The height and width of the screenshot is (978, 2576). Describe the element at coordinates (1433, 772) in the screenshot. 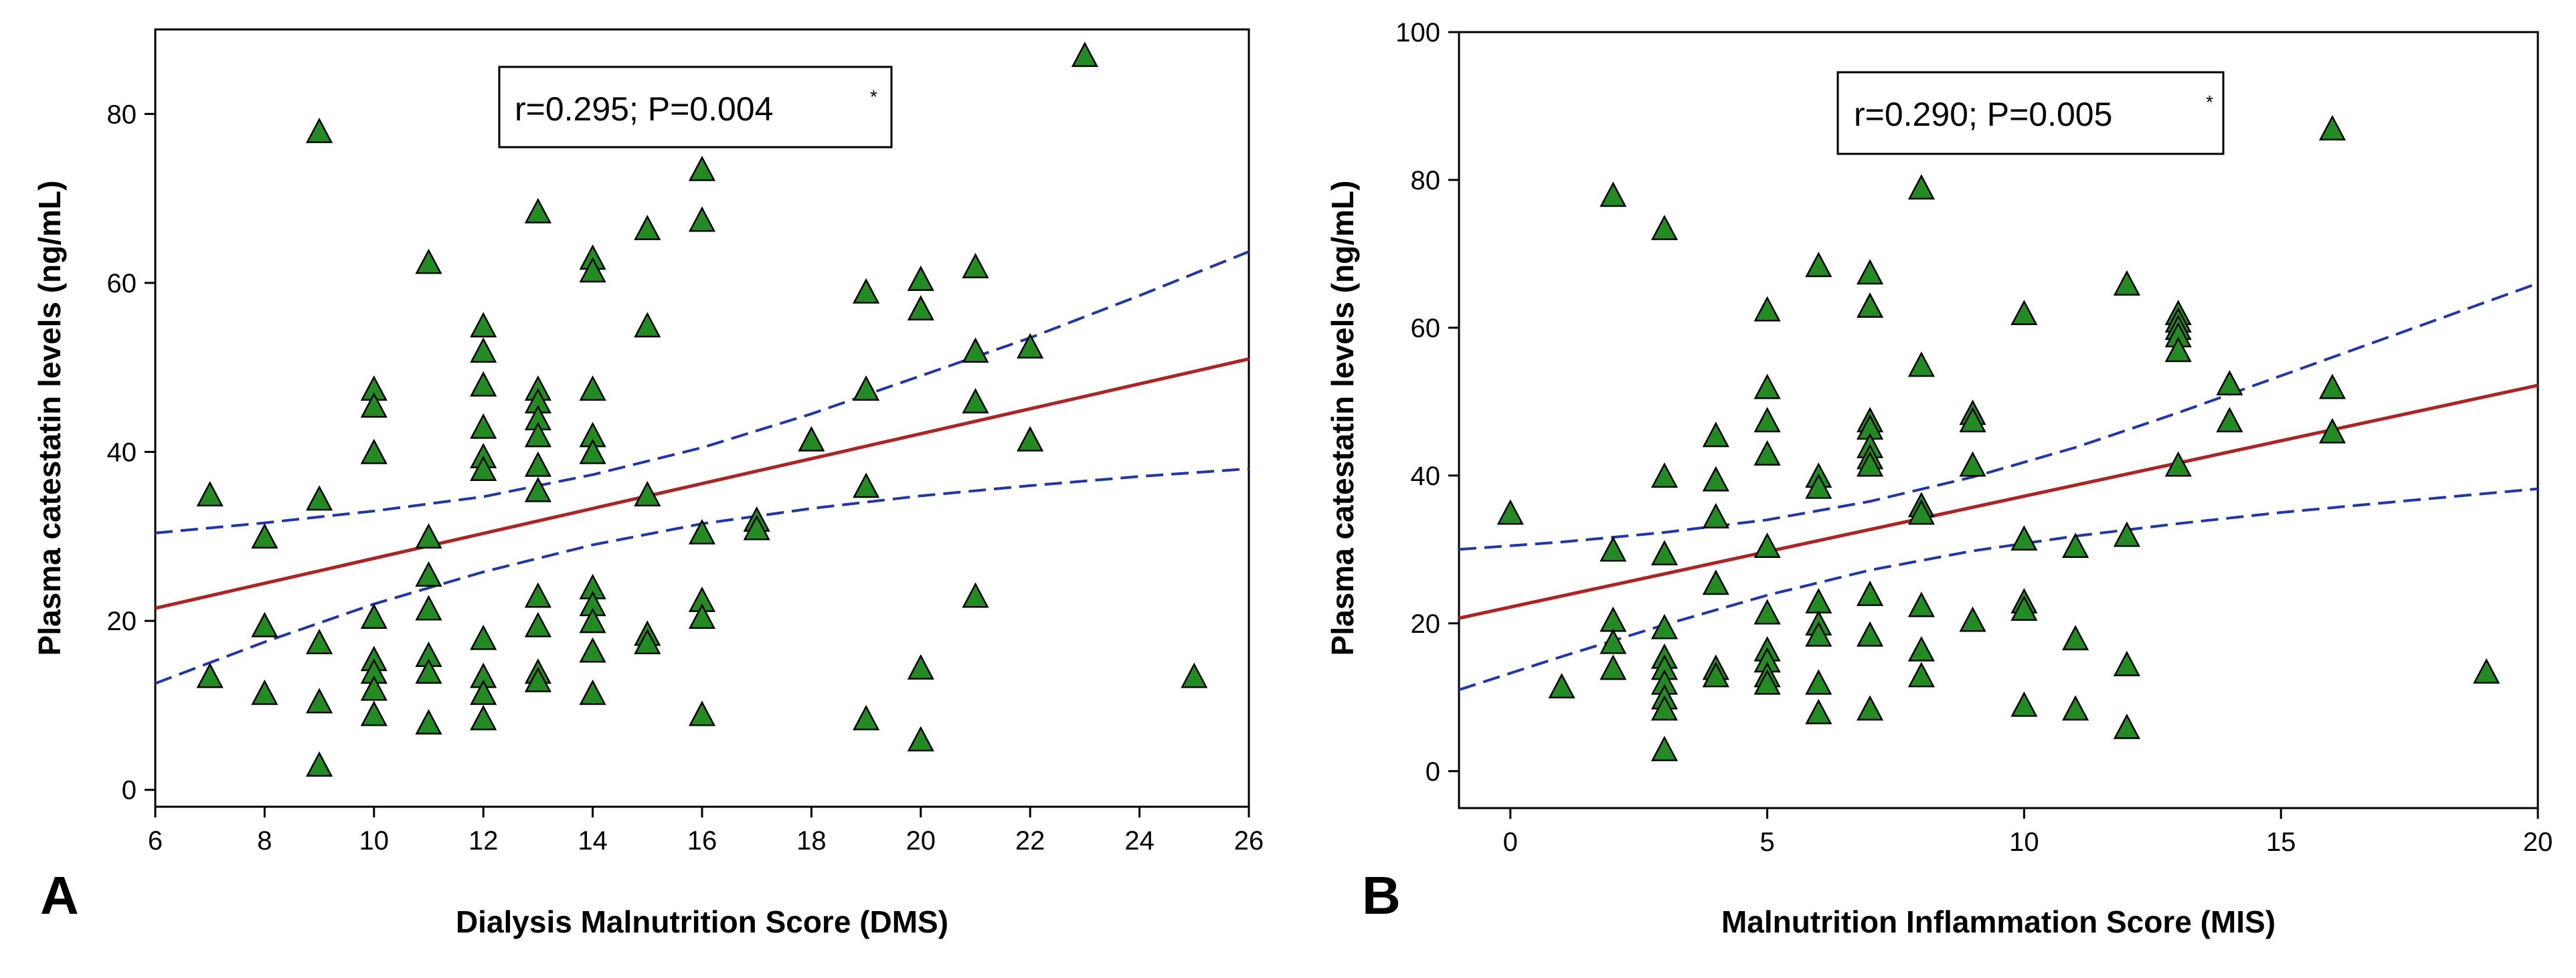

I see `y-tick-label-b-0: 0` at that location.